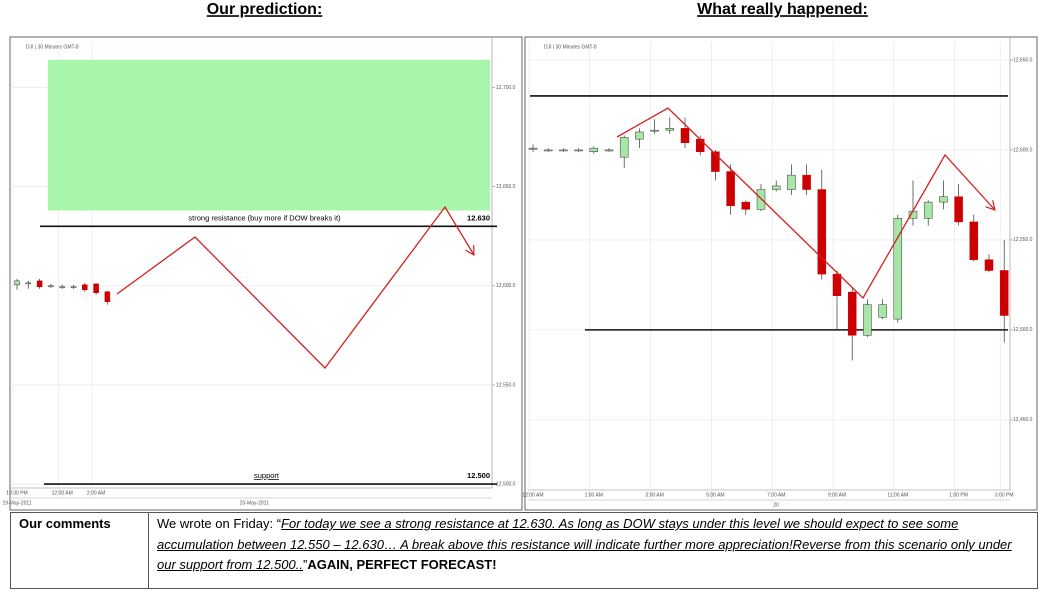  What do you see at coordinates (958, 495) in the screenshot?
I see `x-tick-label: 1:00 PM` at bounding box center [958, 495].